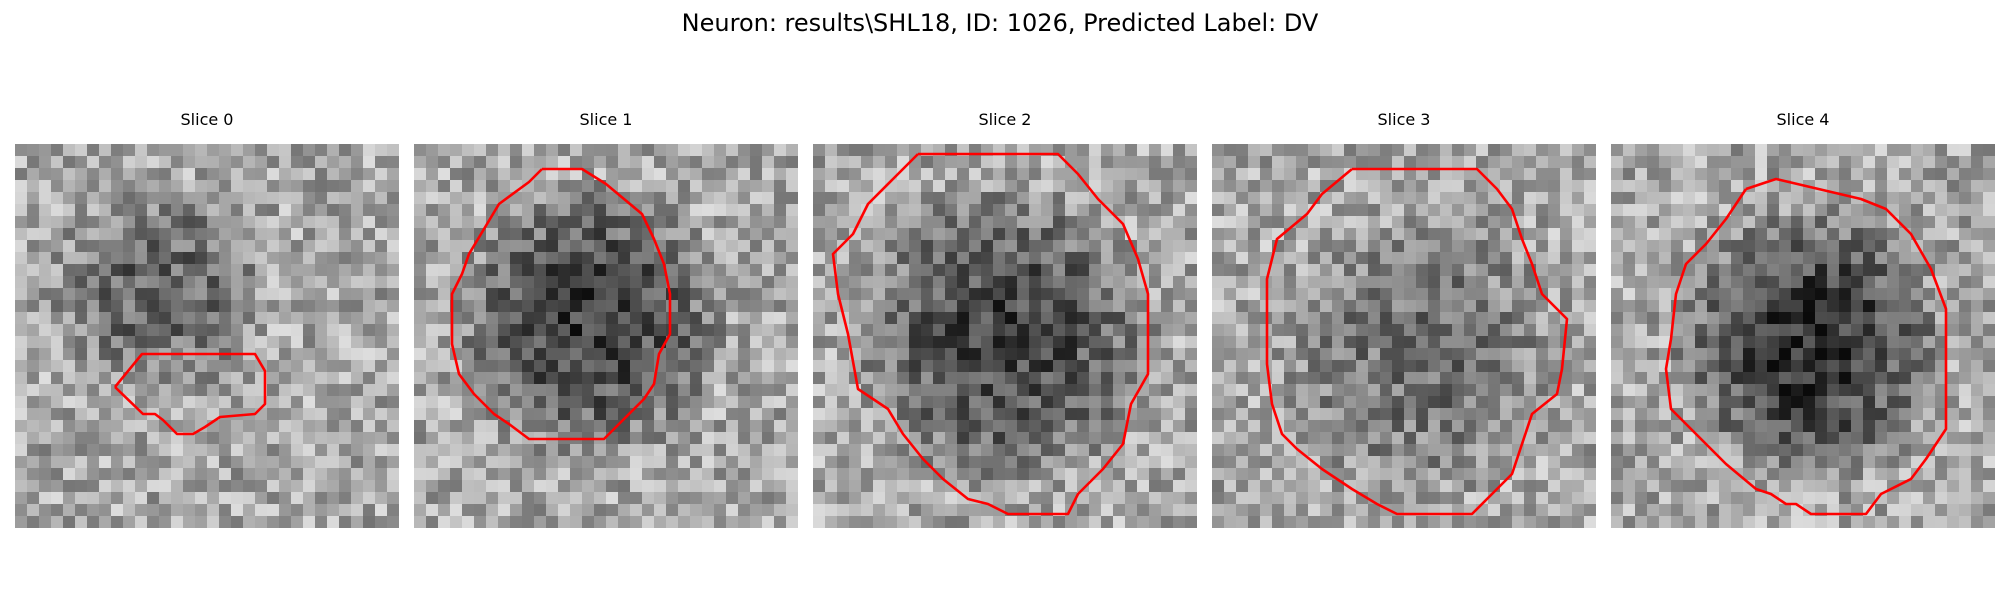  What do you see at coordinates (1803, 119) in the screenshot?
I see `slice-title-4: Slice 4` at bounding box center [1803, 119].